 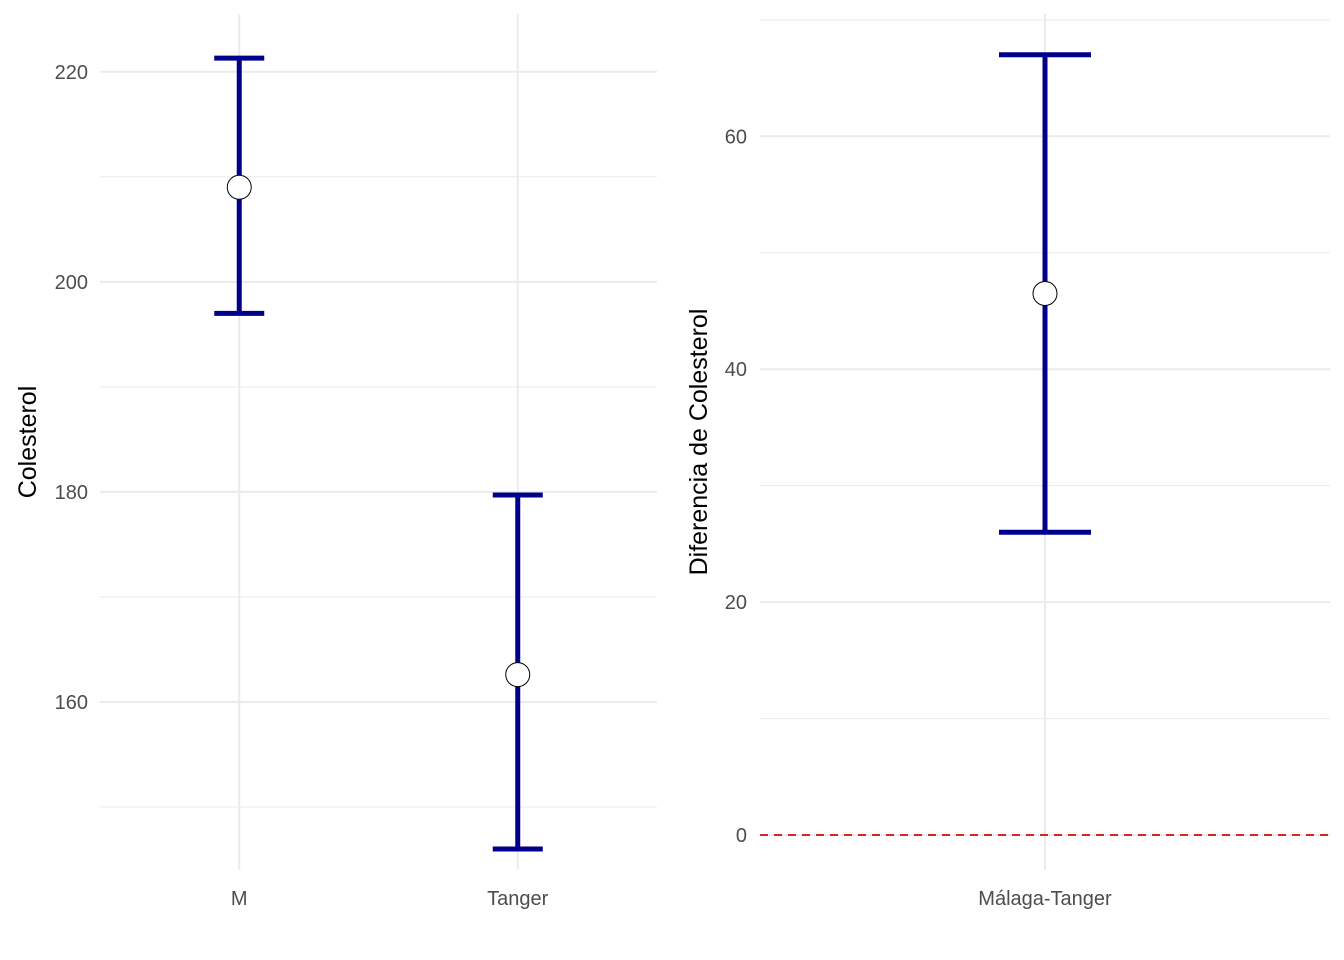 What do you see at coordinates (1045, 899) in the screenshot?
I see `x-tick-label: Málaga-Tanger` at bounding box center [1045, 899].